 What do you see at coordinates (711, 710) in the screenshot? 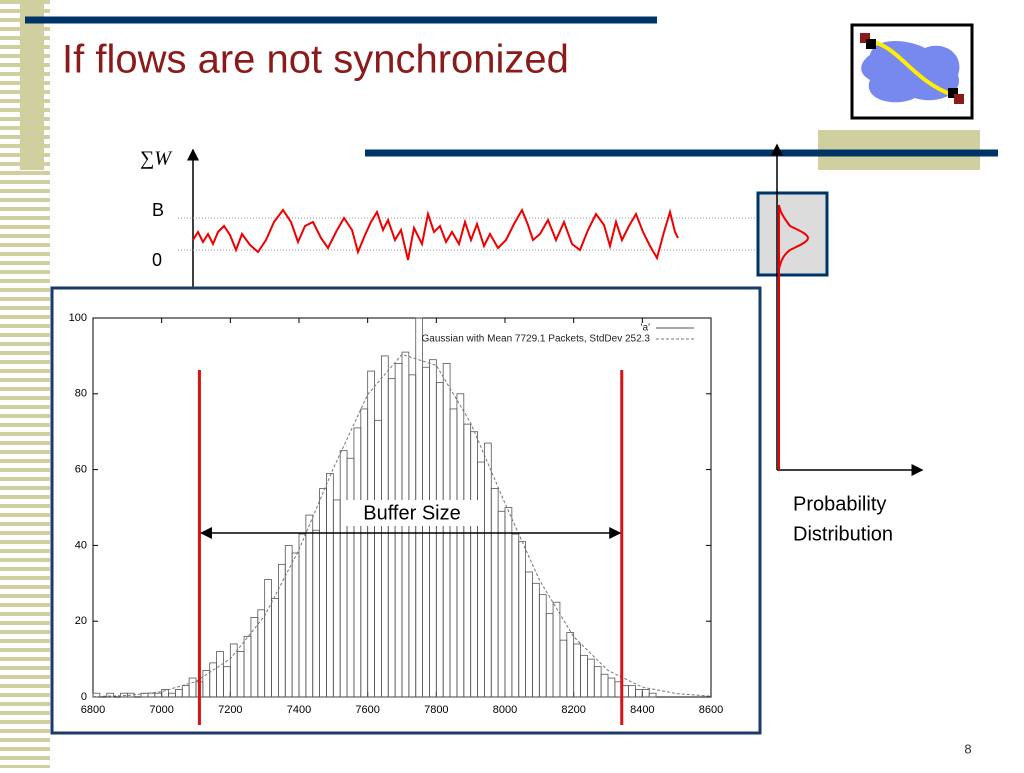
I see `x-tick-label: 8600` at bounding box center [711, 710].